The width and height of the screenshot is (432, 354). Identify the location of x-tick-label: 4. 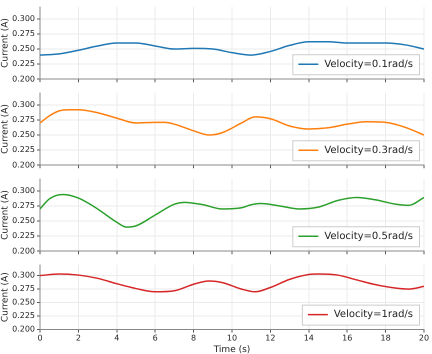
(117, 337).